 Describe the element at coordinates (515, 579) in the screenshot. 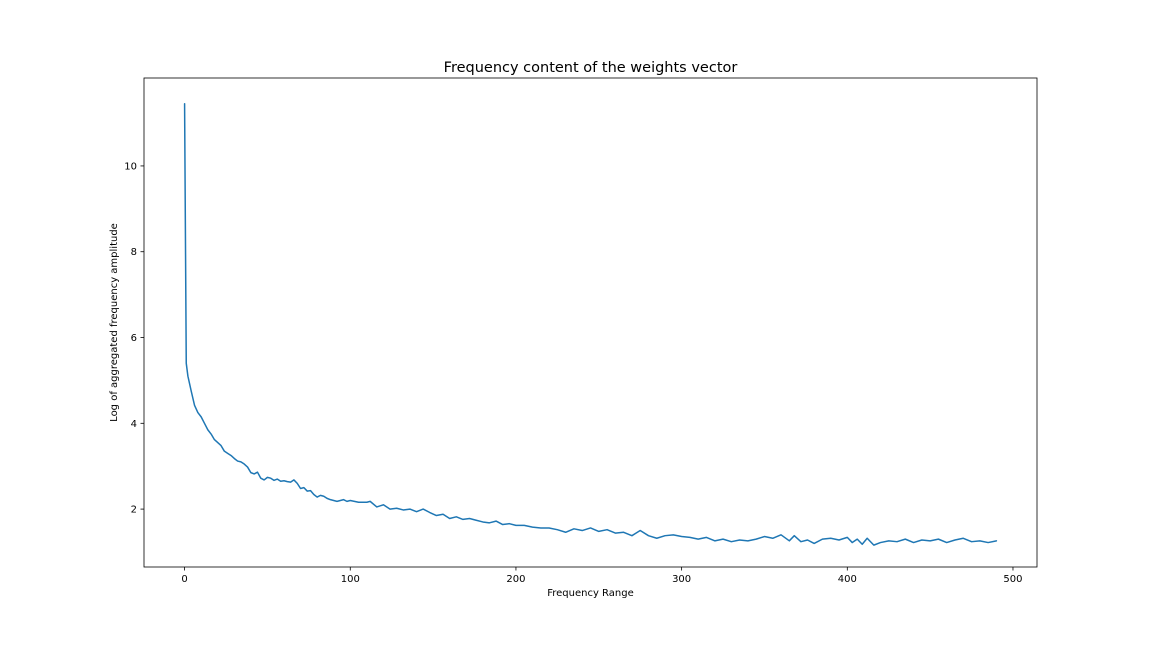

I see `x-tick-label: 200` at that location.